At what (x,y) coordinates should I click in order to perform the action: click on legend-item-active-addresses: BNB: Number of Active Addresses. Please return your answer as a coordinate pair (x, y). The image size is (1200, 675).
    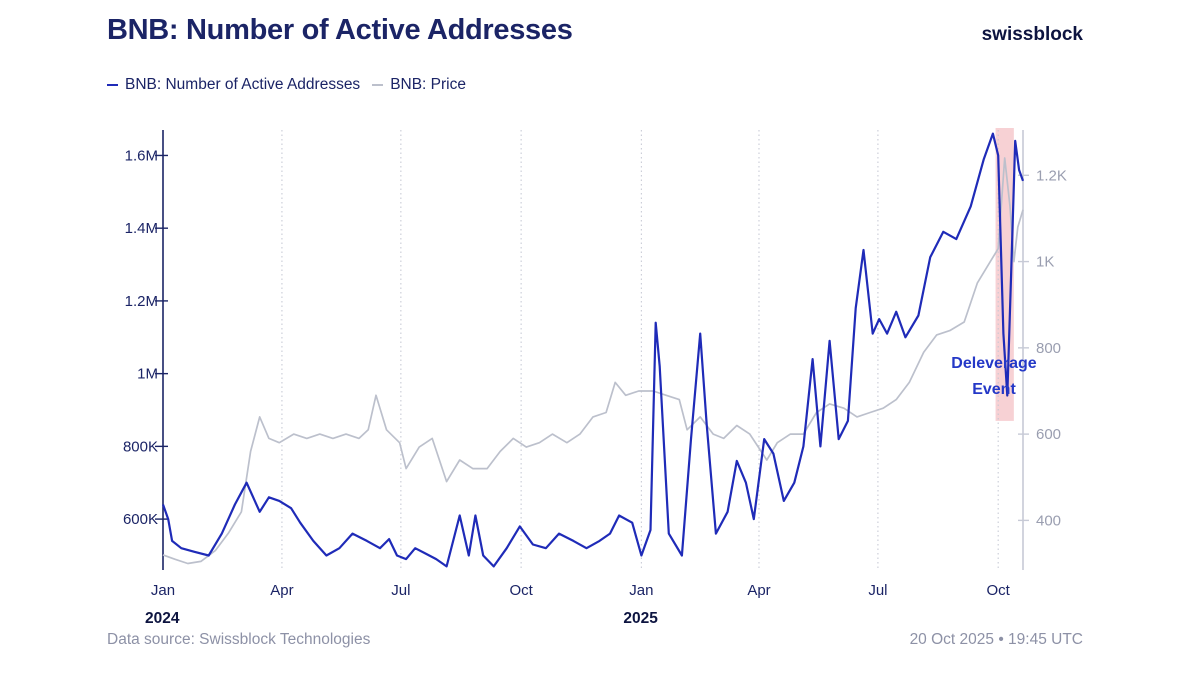
    Looking at the image, I should click on (233, 85).